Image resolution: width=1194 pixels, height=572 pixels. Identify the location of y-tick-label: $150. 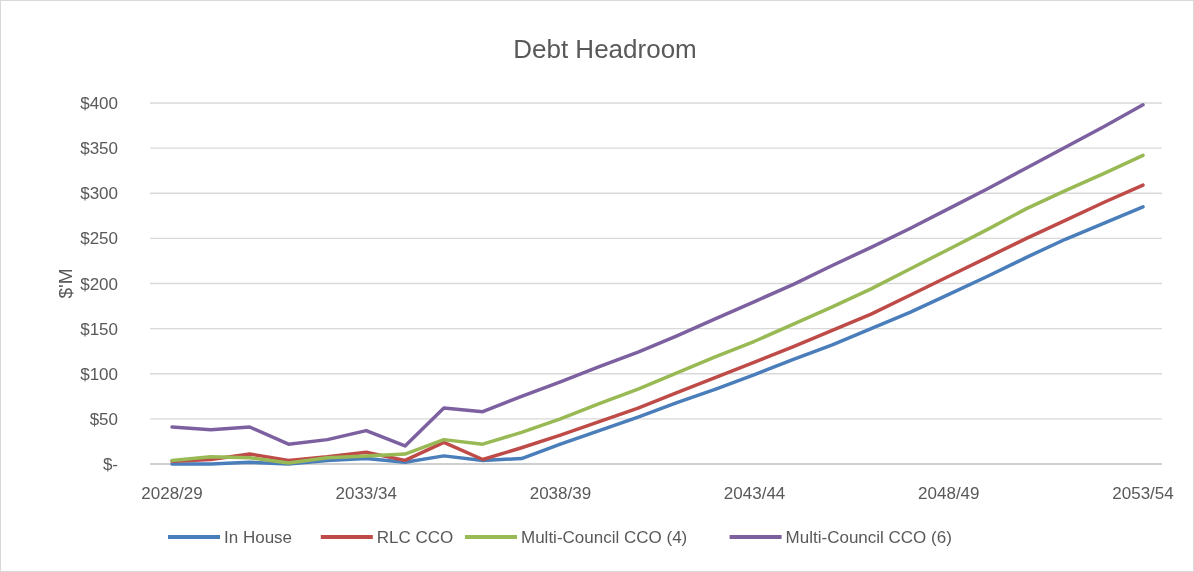
(99, 329).